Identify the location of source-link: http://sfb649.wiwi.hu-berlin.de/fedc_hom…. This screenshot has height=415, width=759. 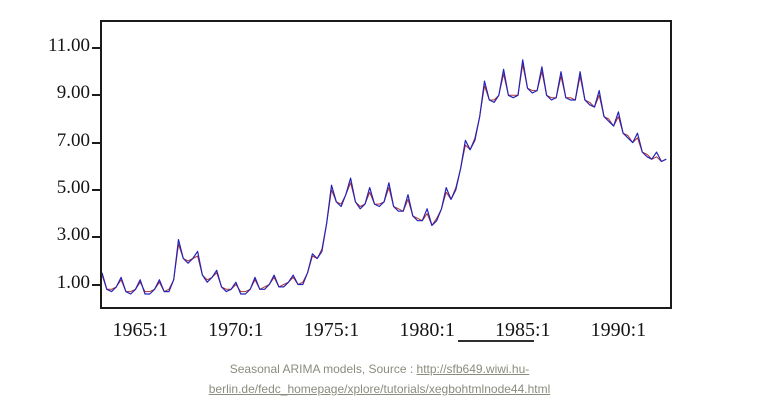
(380, 379).